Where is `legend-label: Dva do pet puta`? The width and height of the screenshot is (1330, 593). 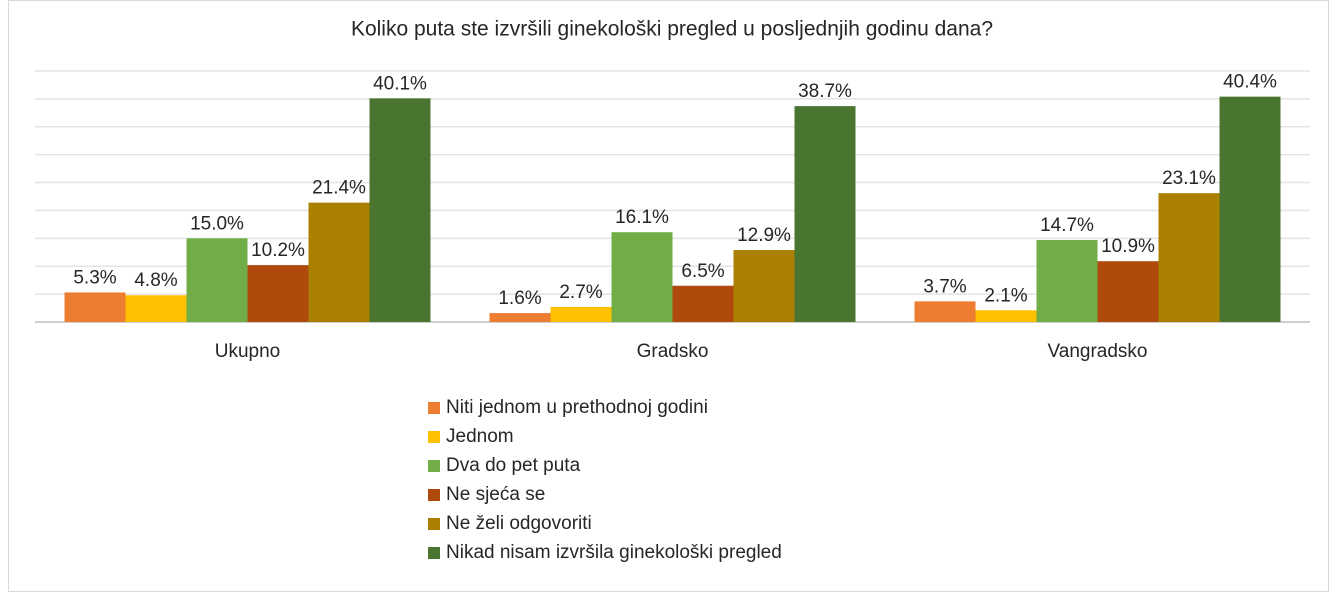 legend-label: Dva do pet puta is located at coordinates (513, 465).